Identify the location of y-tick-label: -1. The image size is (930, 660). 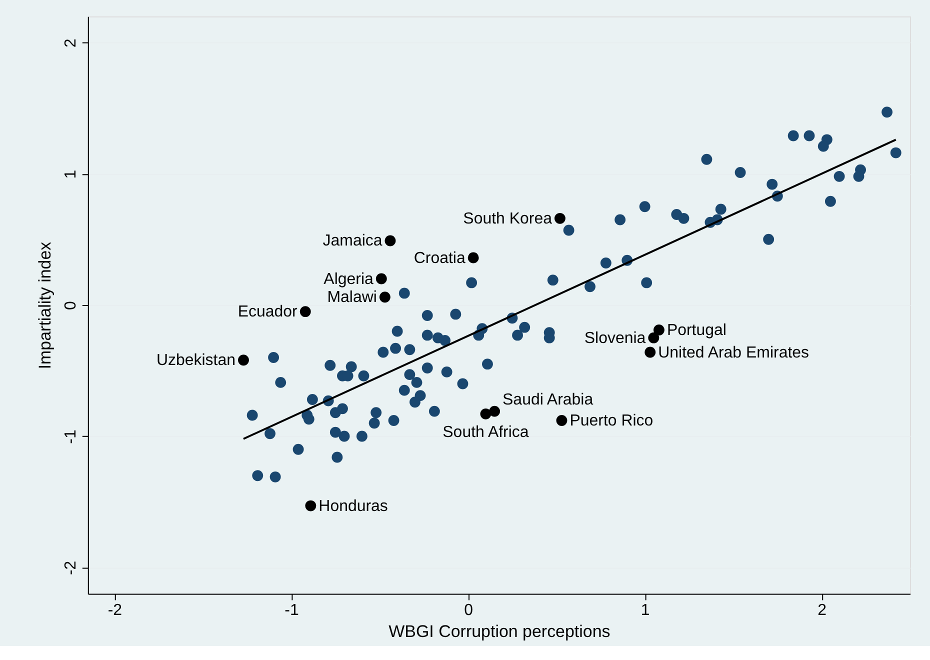
(71, 437).